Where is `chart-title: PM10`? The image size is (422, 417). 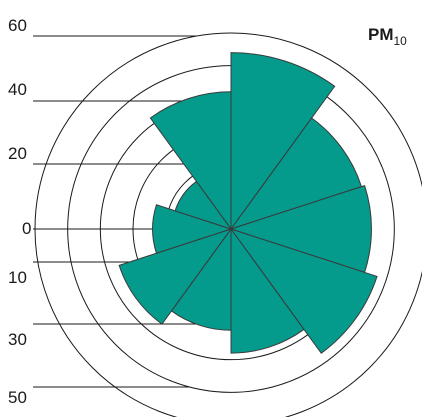
chart-title: PM10 is located at coordinates (387, 36).